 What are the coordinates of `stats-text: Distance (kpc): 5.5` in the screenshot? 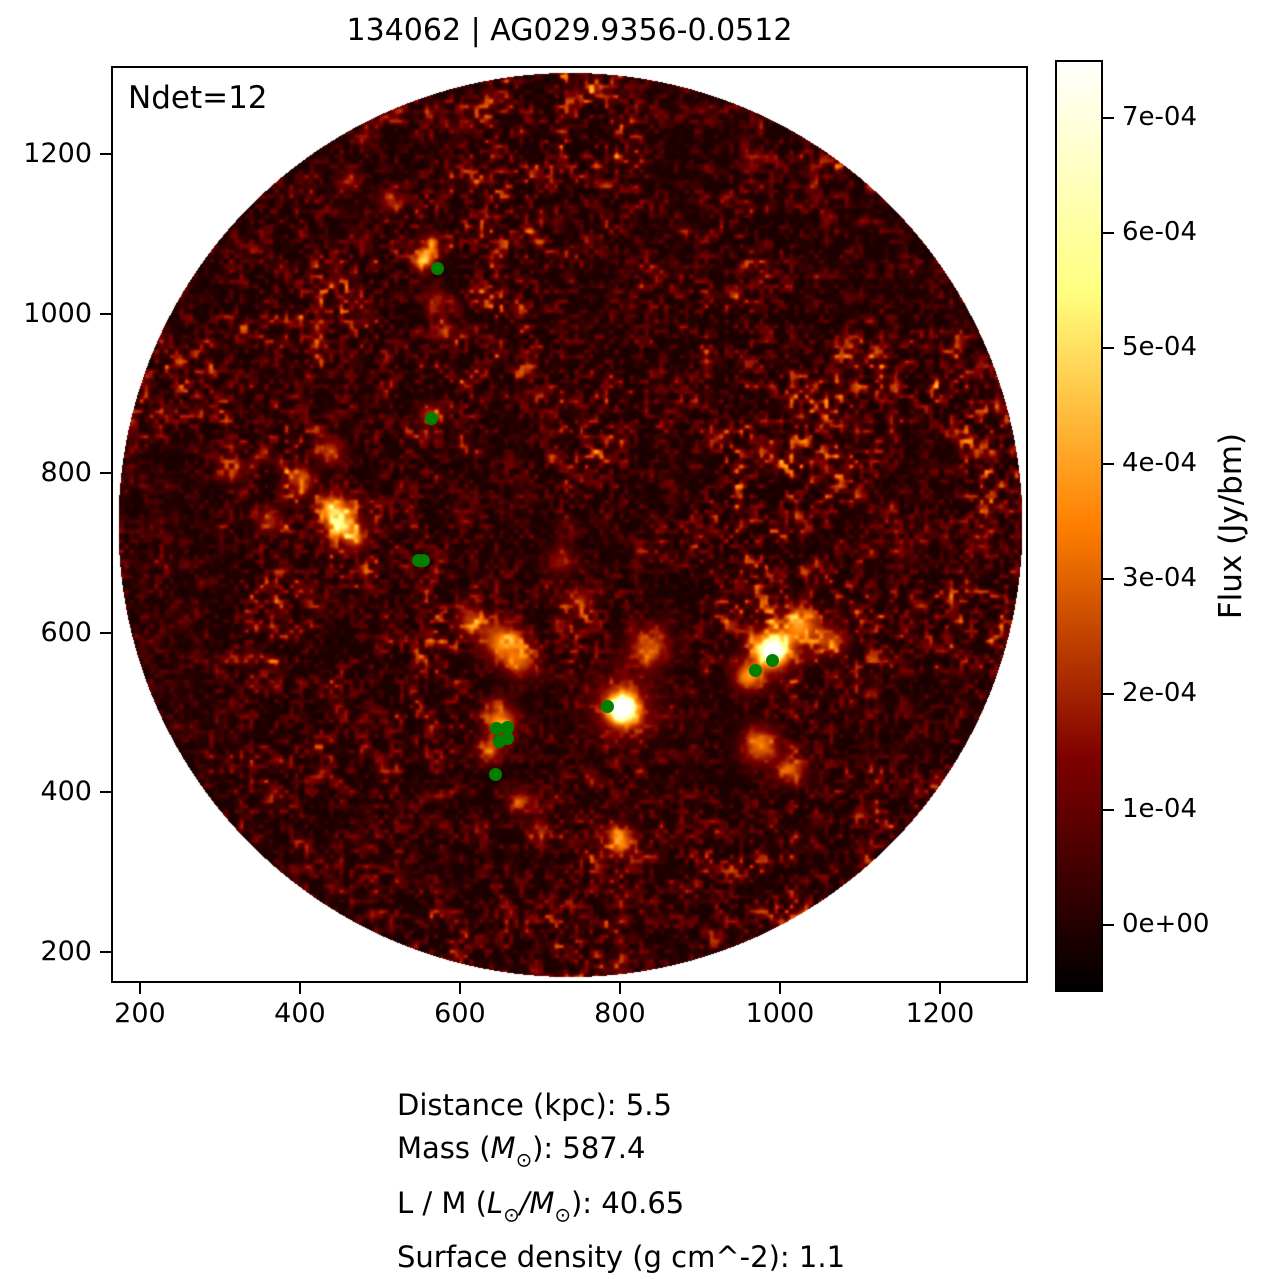 It's located at (534, 1105).